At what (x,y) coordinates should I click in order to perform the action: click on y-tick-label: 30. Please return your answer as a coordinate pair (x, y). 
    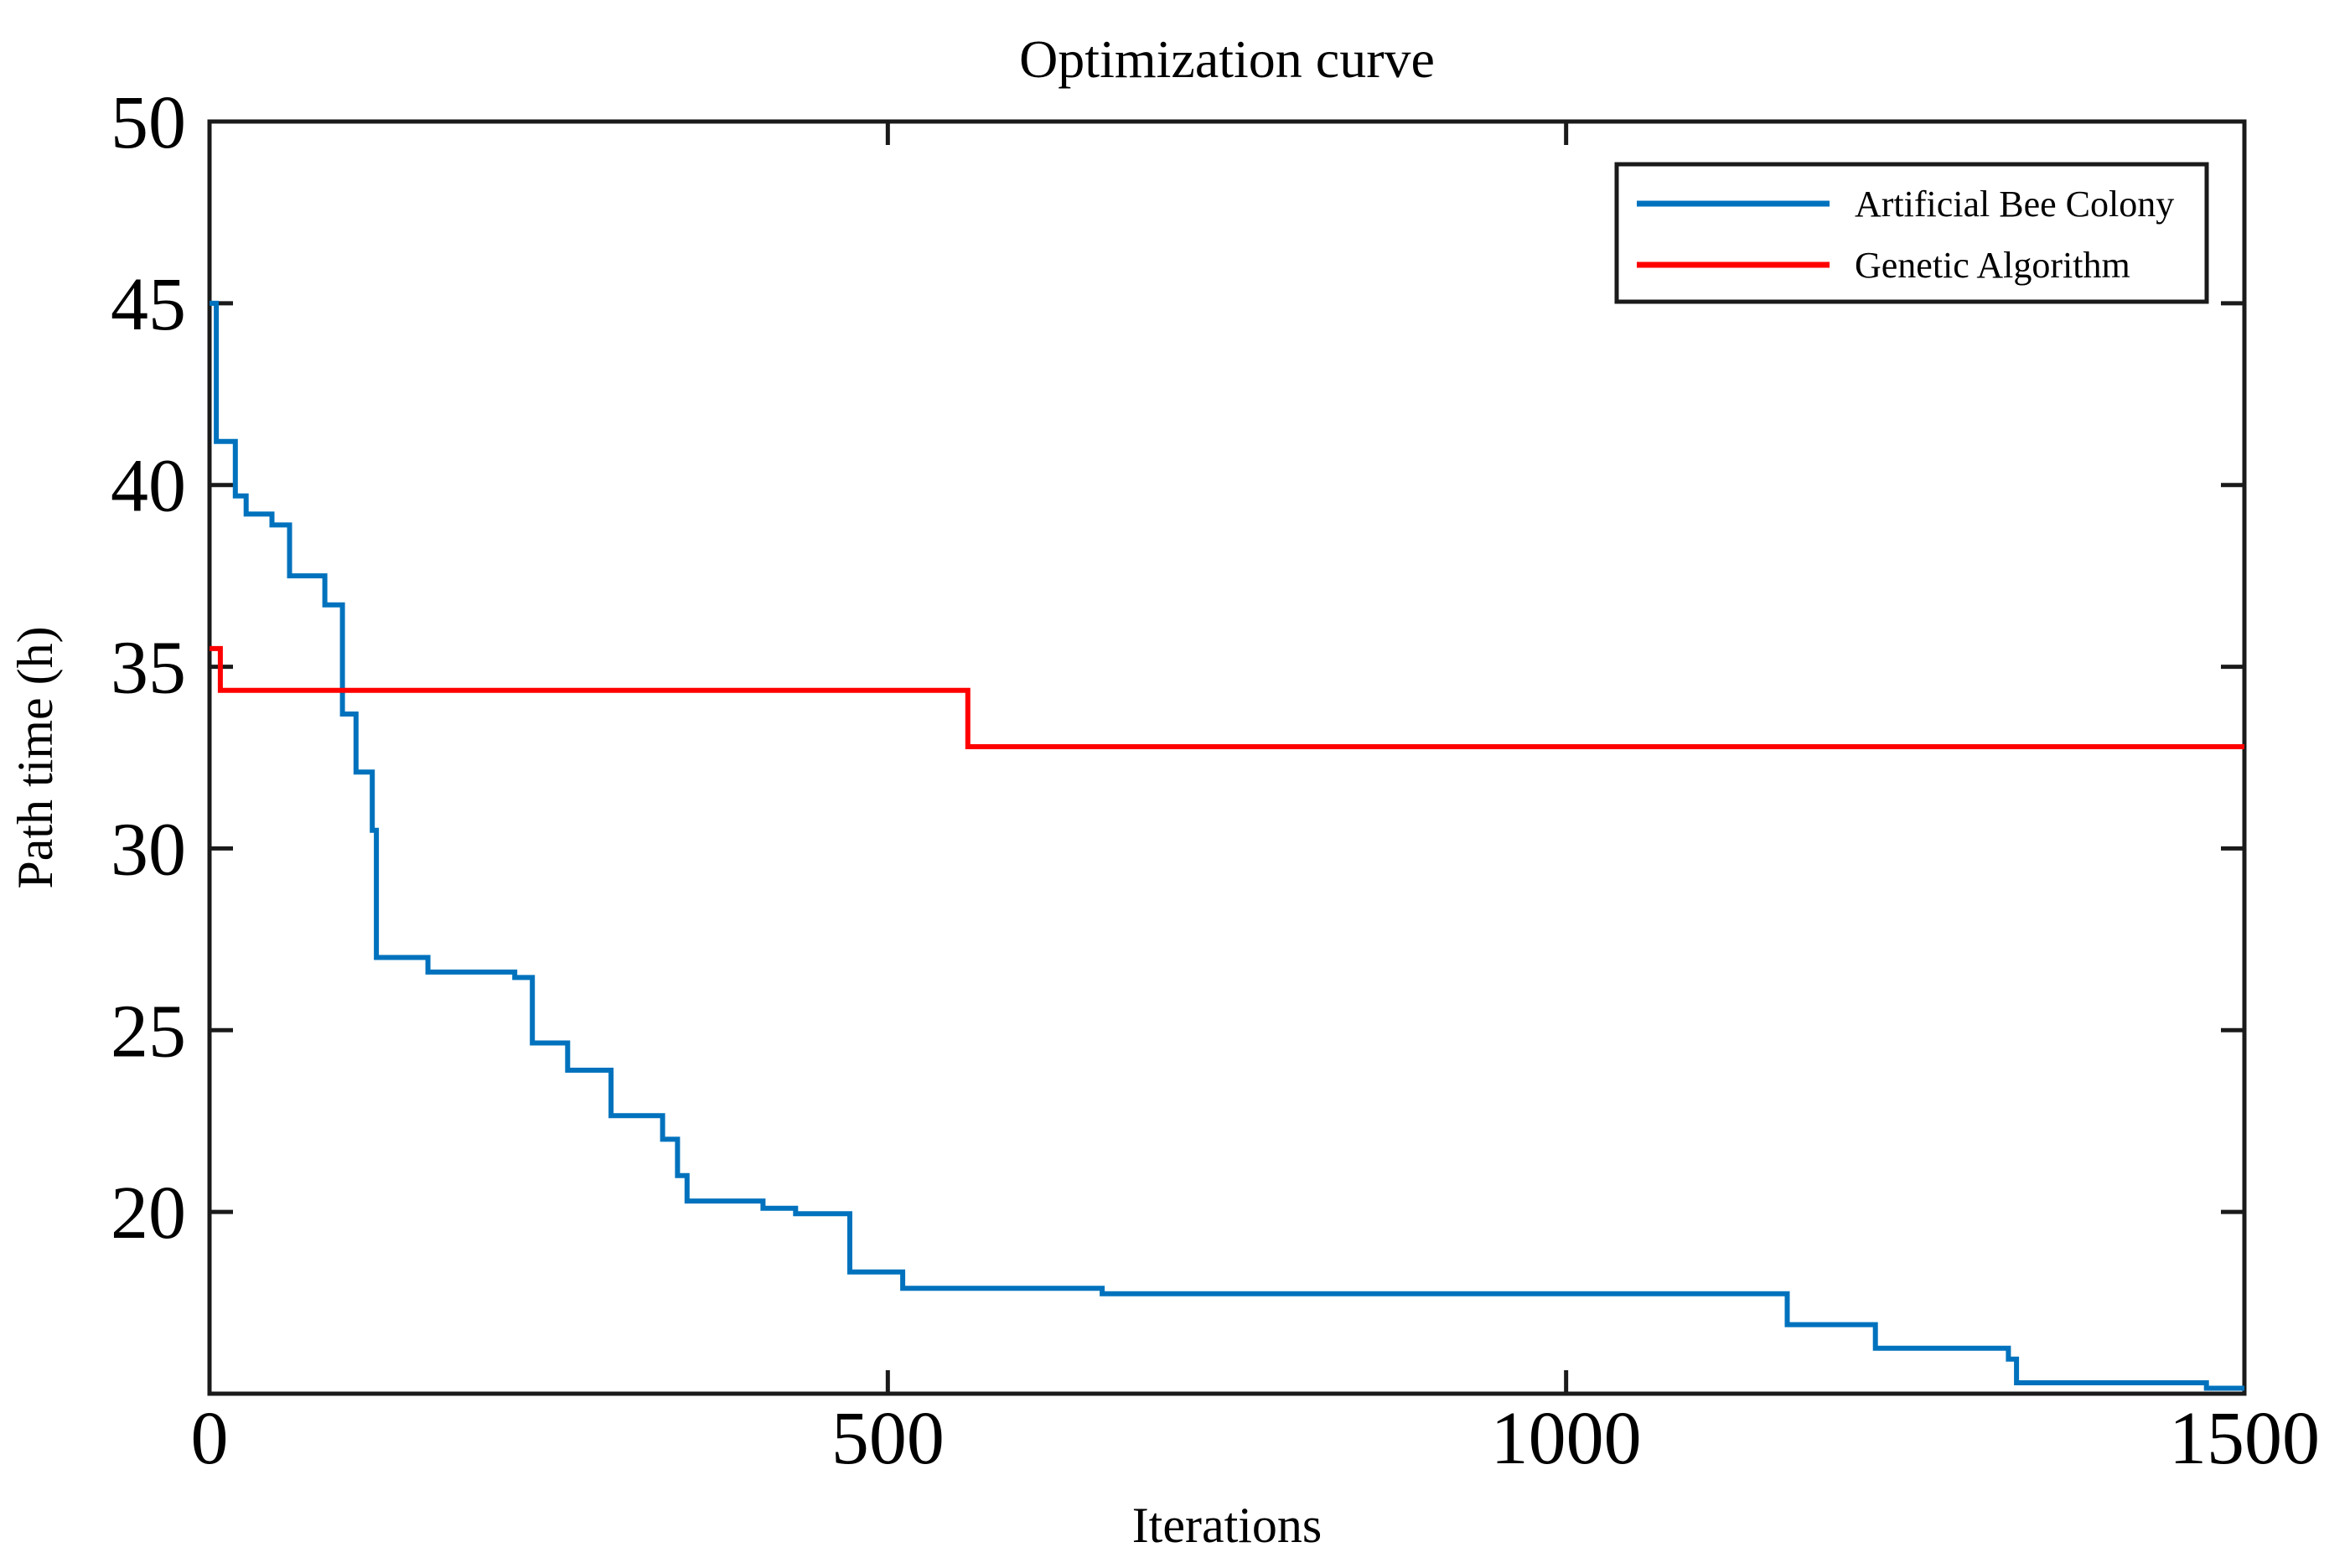
    Looking at the image, I should click on (148, 850).